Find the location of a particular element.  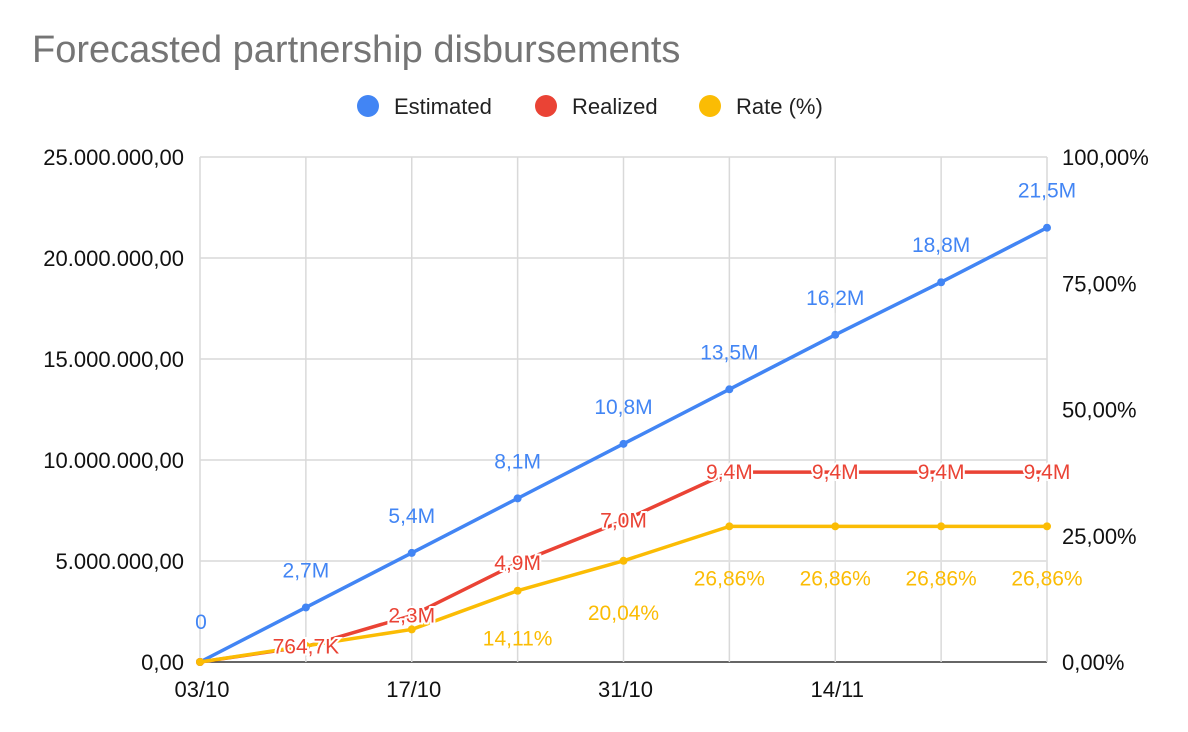

data-label-halo: 7,0M is located at coordinates (623, 521).